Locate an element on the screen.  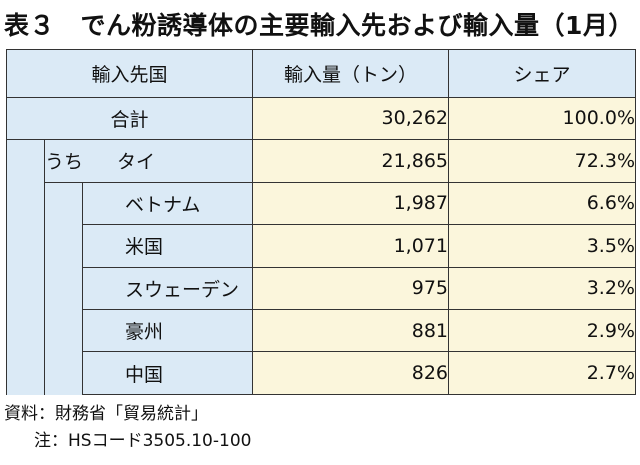
row-country: うち タイ is located at coordinates (148, 161).